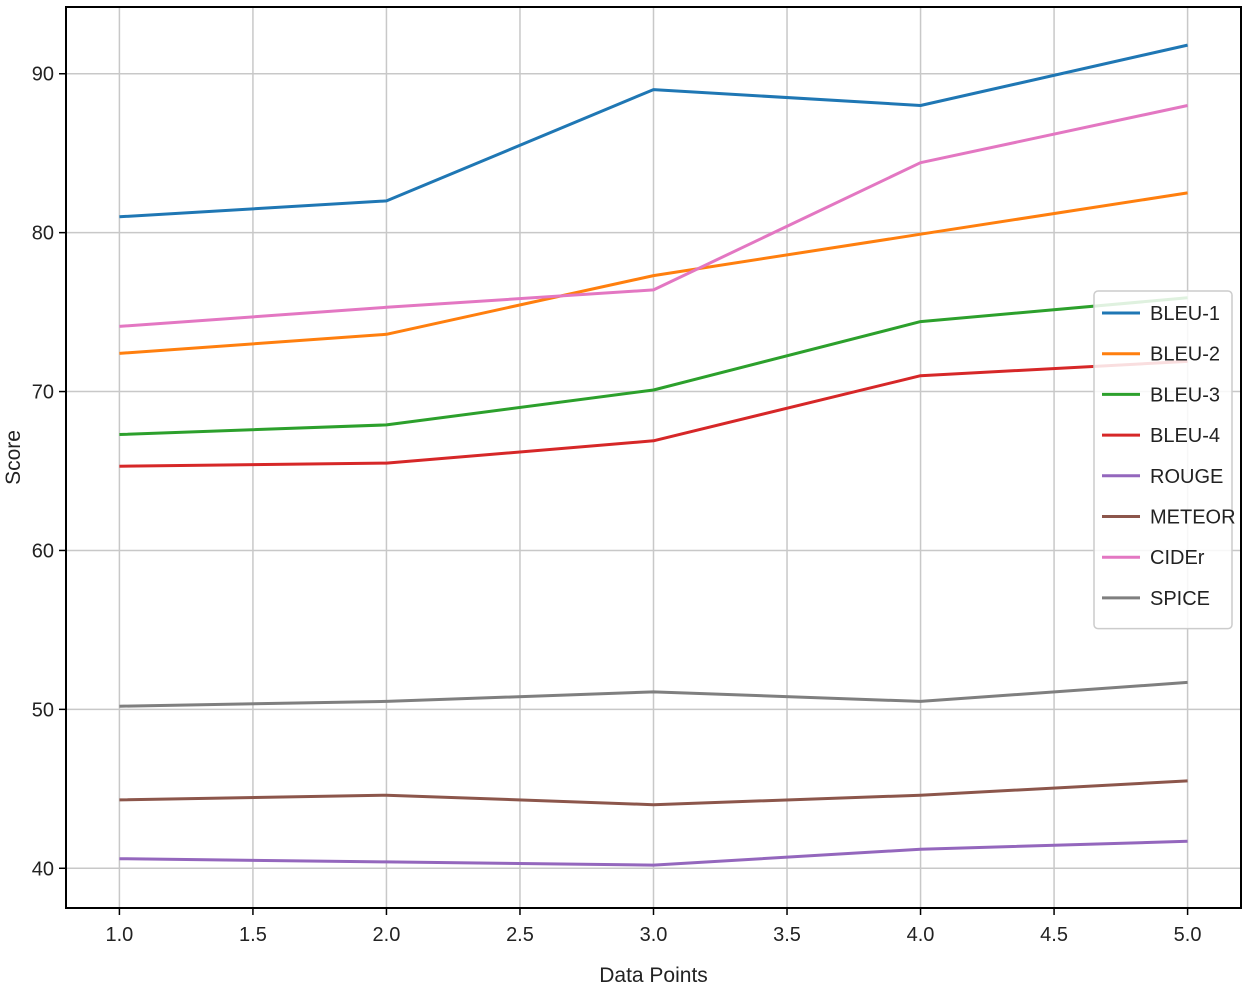  What do you see at coordinates (787, 935) in the screenshot?
I see `x-tick-label: 3.5` at bounding box center [787, 935].